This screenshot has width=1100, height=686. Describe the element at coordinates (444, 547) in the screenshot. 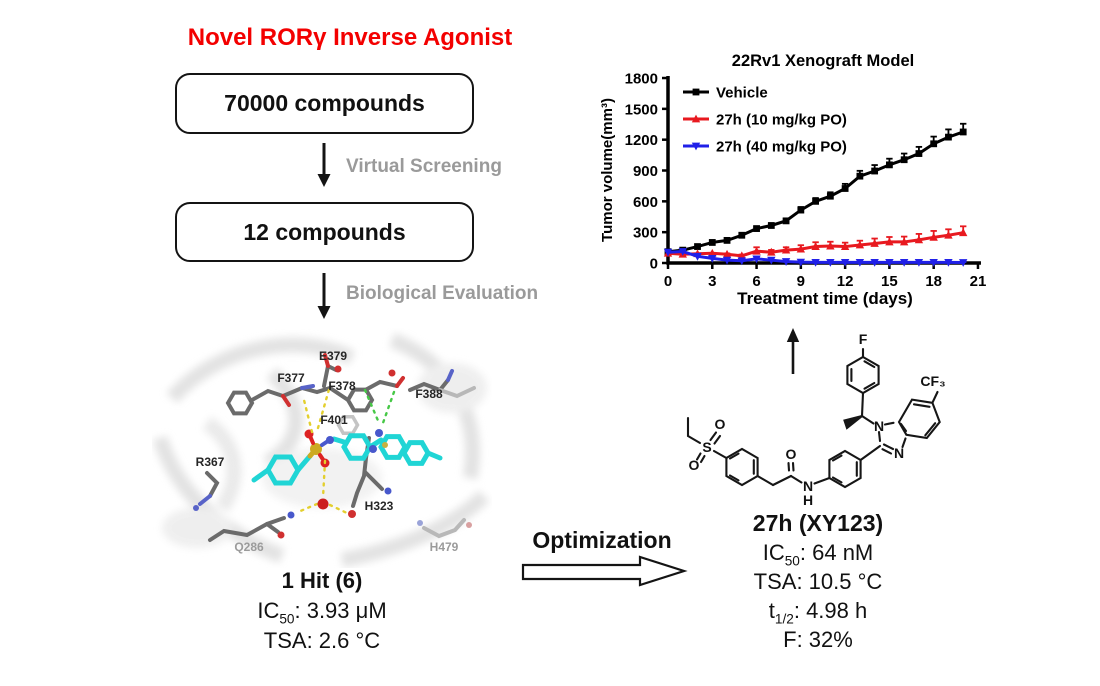

I see `residue-label: H479` at that location.